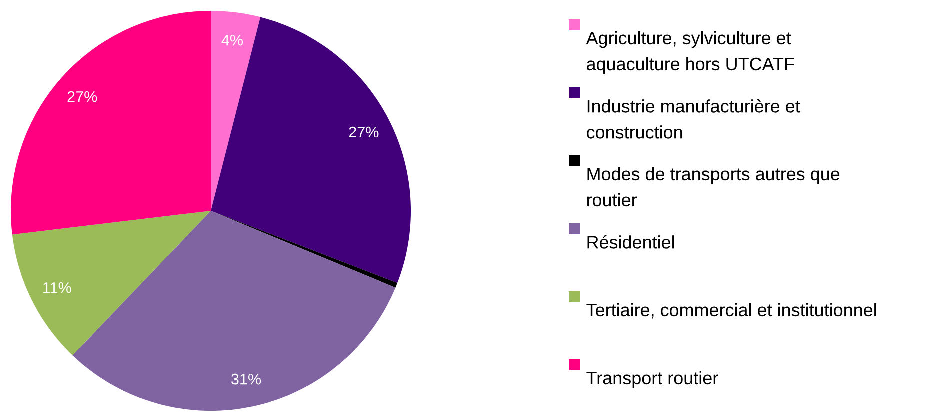  I want to click on data-label: 11%, so click(58, 288).